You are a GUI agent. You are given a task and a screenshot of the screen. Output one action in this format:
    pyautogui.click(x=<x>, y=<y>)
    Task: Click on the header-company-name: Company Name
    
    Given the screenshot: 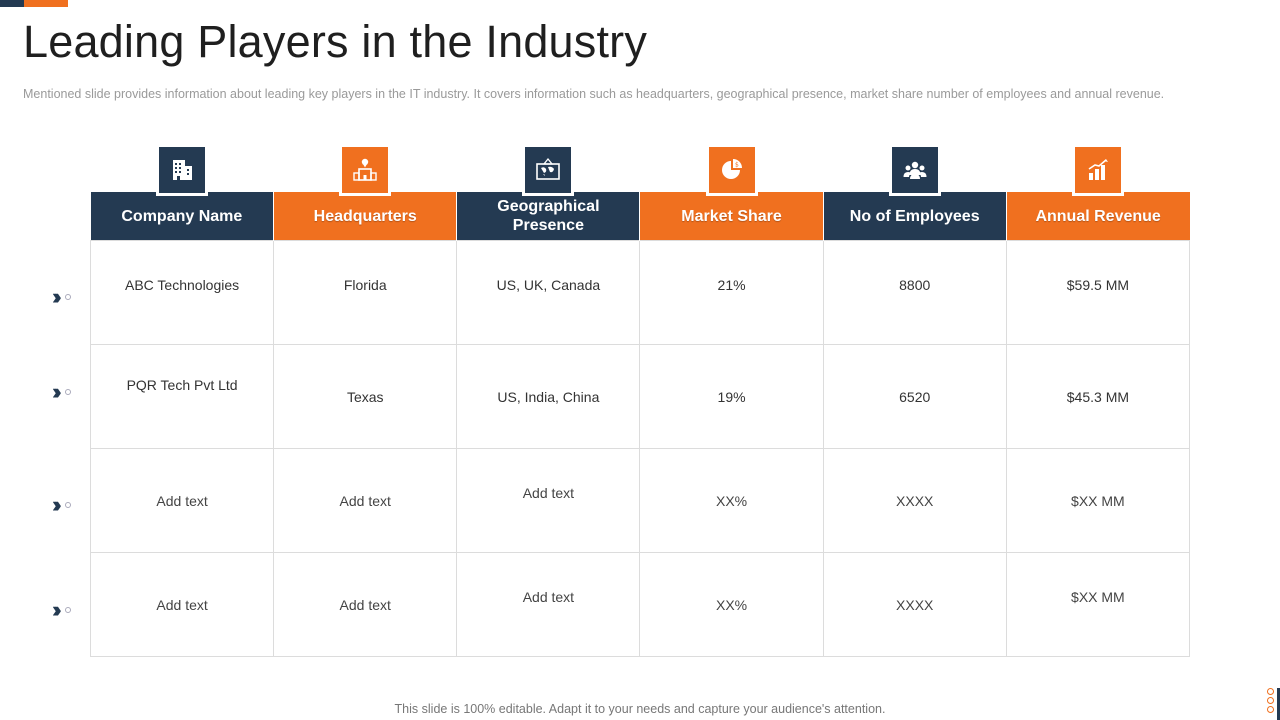 What is the action you would take?
    pyautogui.click(x=182, y=216)
    